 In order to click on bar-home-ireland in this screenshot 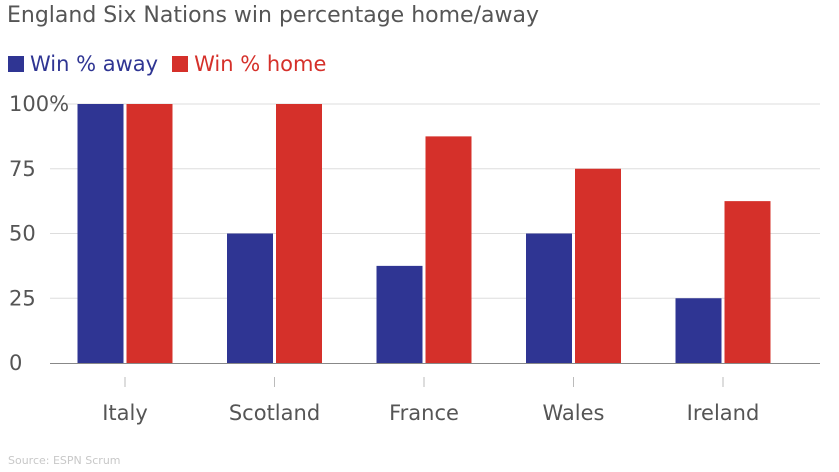, I will do `click(747, 282)`.